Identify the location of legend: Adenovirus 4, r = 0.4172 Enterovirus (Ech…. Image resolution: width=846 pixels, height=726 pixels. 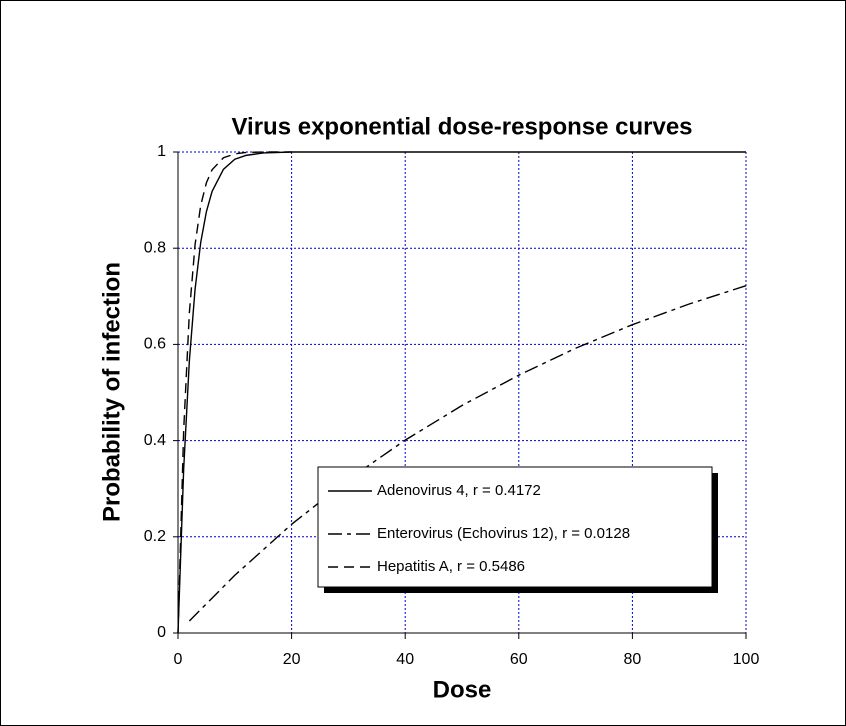
(517, 529).